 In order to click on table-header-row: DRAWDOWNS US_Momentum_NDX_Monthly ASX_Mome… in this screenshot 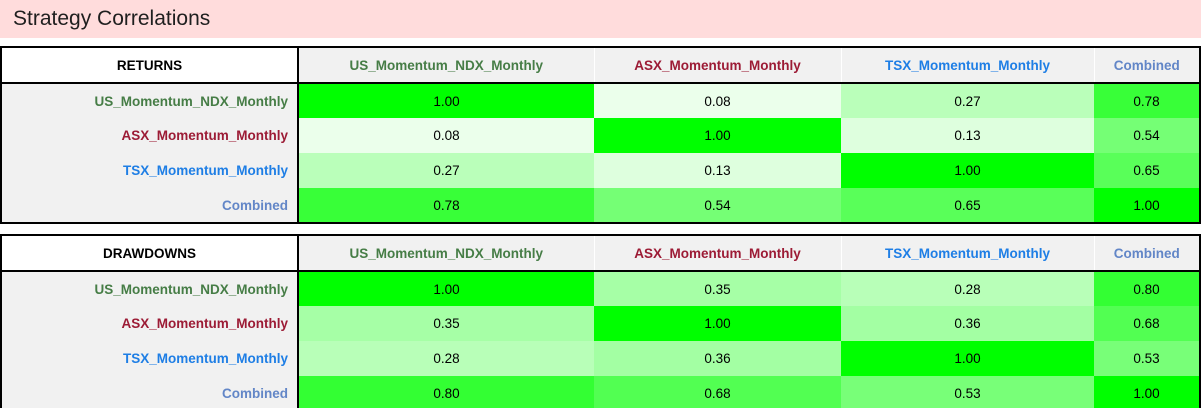, I will do `click(600, 253)`.